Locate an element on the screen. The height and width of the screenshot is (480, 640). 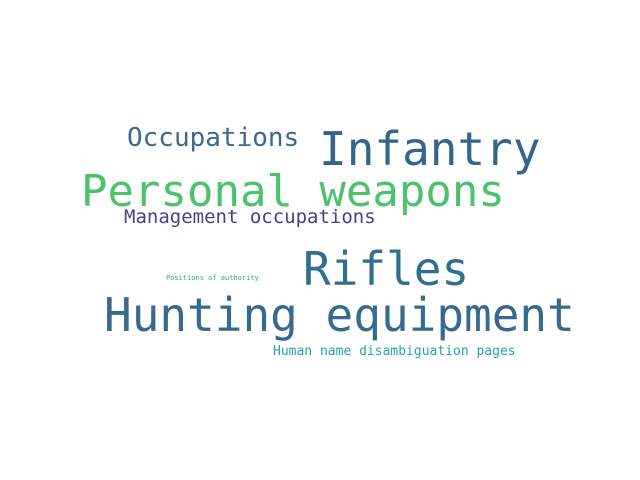
word-positions-of-authority: Positions of authority is located at coordinates (212, 278).